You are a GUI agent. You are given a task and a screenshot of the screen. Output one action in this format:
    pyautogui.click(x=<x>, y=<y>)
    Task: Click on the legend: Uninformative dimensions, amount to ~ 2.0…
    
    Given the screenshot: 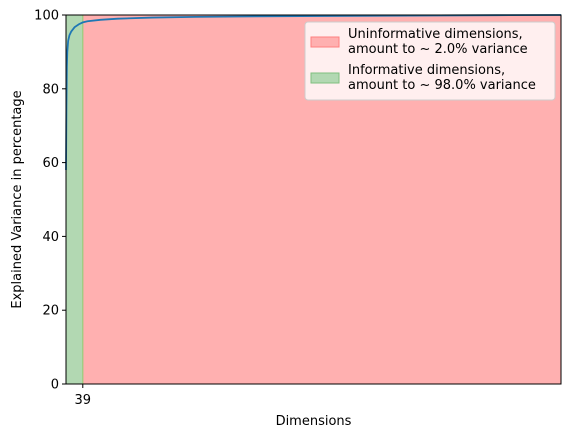 What is the action you would take?
    pyautogui.click(x=430, y=61)
    